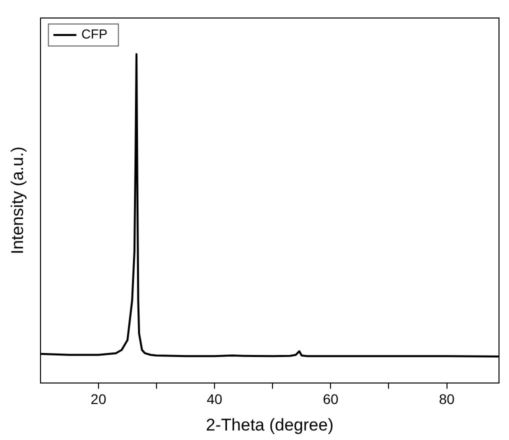 The height and width of the screenshot is (440, 509). Describe the element at coordinates (17, 200) in the screenshot. I see `y-axis-title: Intensity (a.u.)` at that location.